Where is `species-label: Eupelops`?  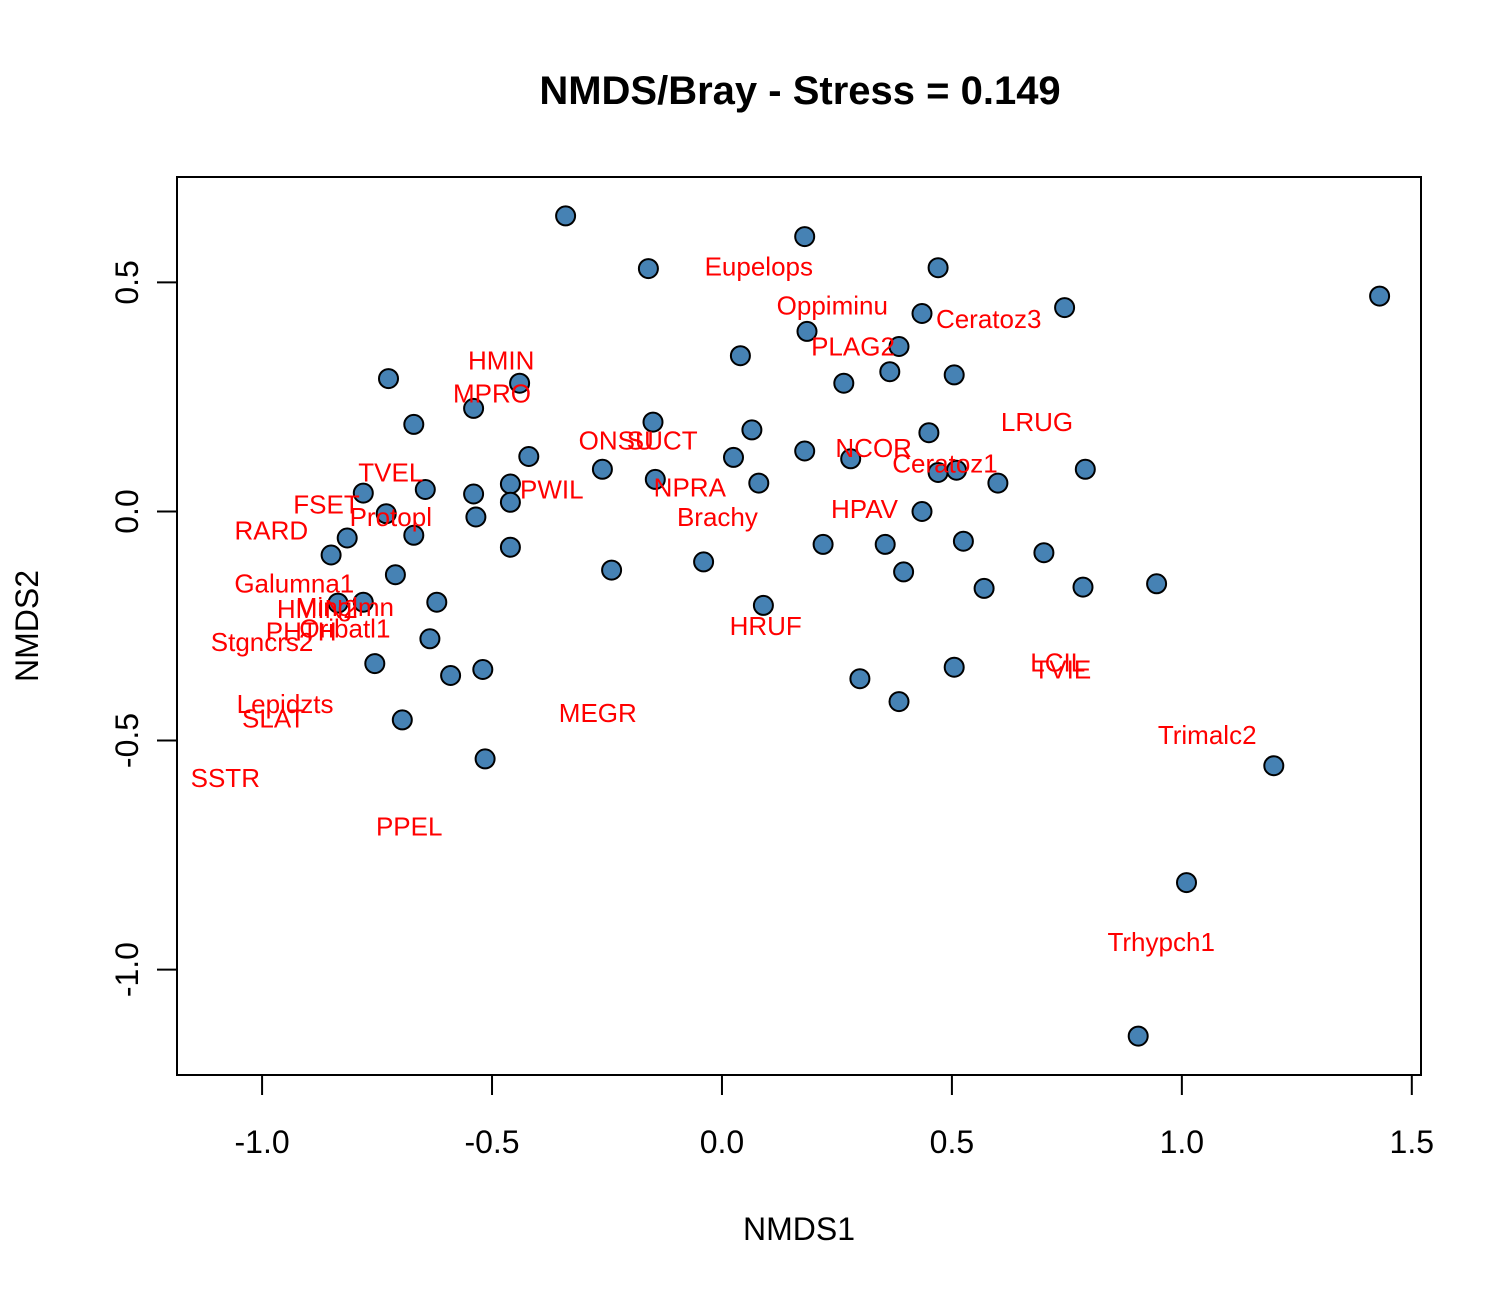
species-label: Eupelops is located at coordinates (759, 266).